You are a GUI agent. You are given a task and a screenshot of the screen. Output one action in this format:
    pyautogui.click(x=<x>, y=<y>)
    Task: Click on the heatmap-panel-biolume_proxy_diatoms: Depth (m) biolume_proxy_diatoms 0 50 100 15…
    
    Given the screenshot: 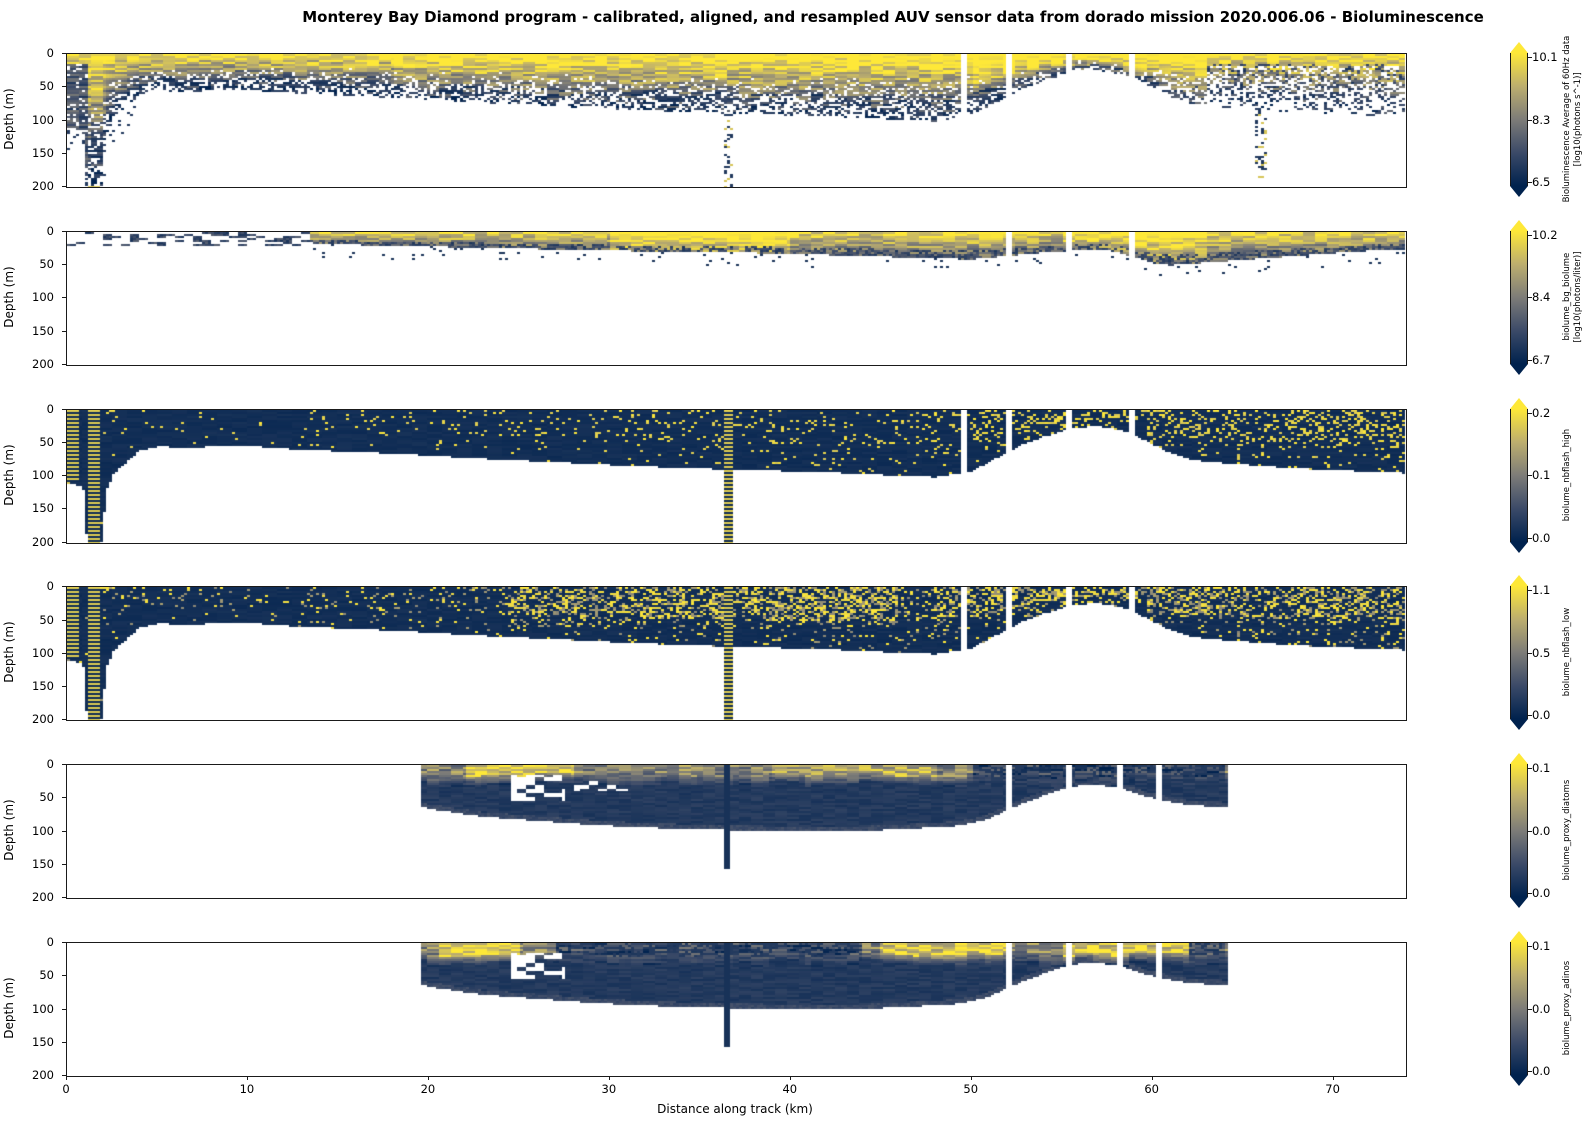 What is the action you would take?
    pyautogui.click(x=798, y=831)
    